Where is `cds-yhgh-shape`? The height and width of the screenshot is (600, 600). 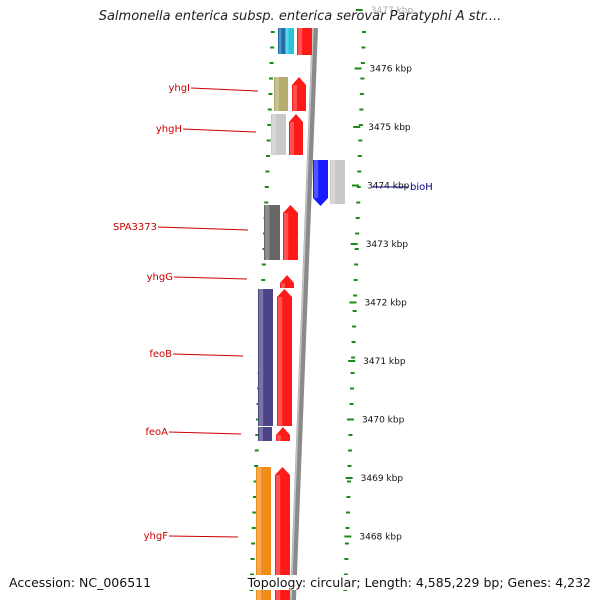
cds-yhgh-shape is located at coordinates (296, 134).